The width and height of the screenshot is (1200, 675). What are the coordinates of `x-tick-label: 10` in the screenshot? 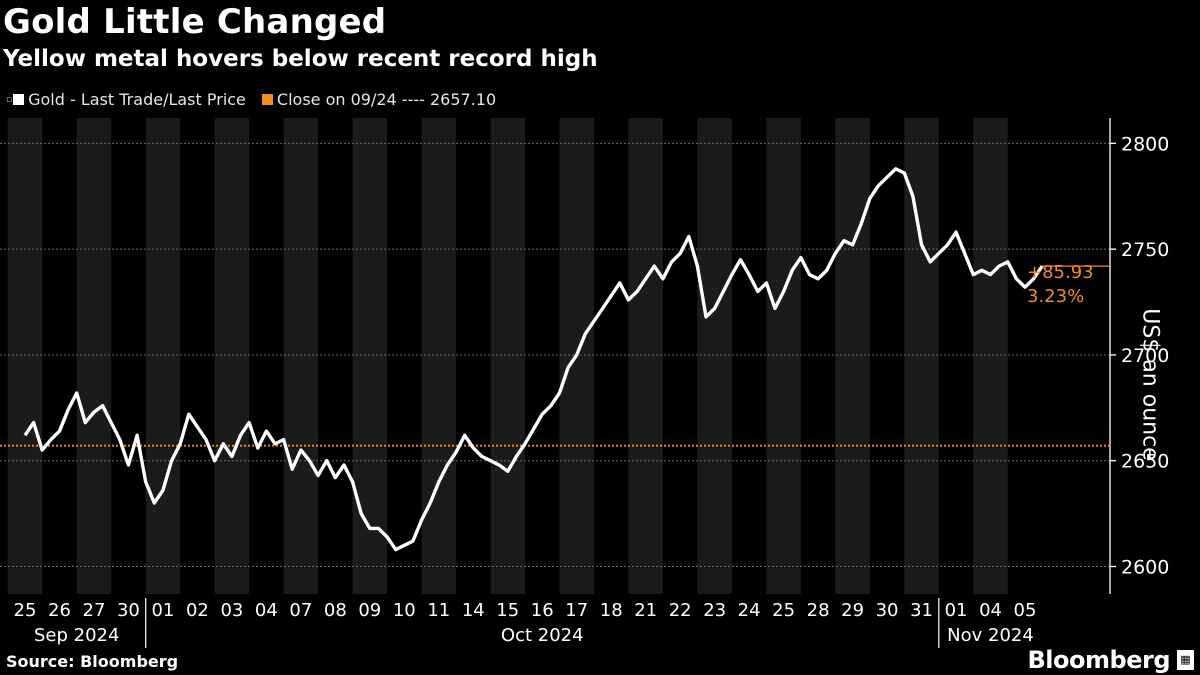 It's located at (404, 610).